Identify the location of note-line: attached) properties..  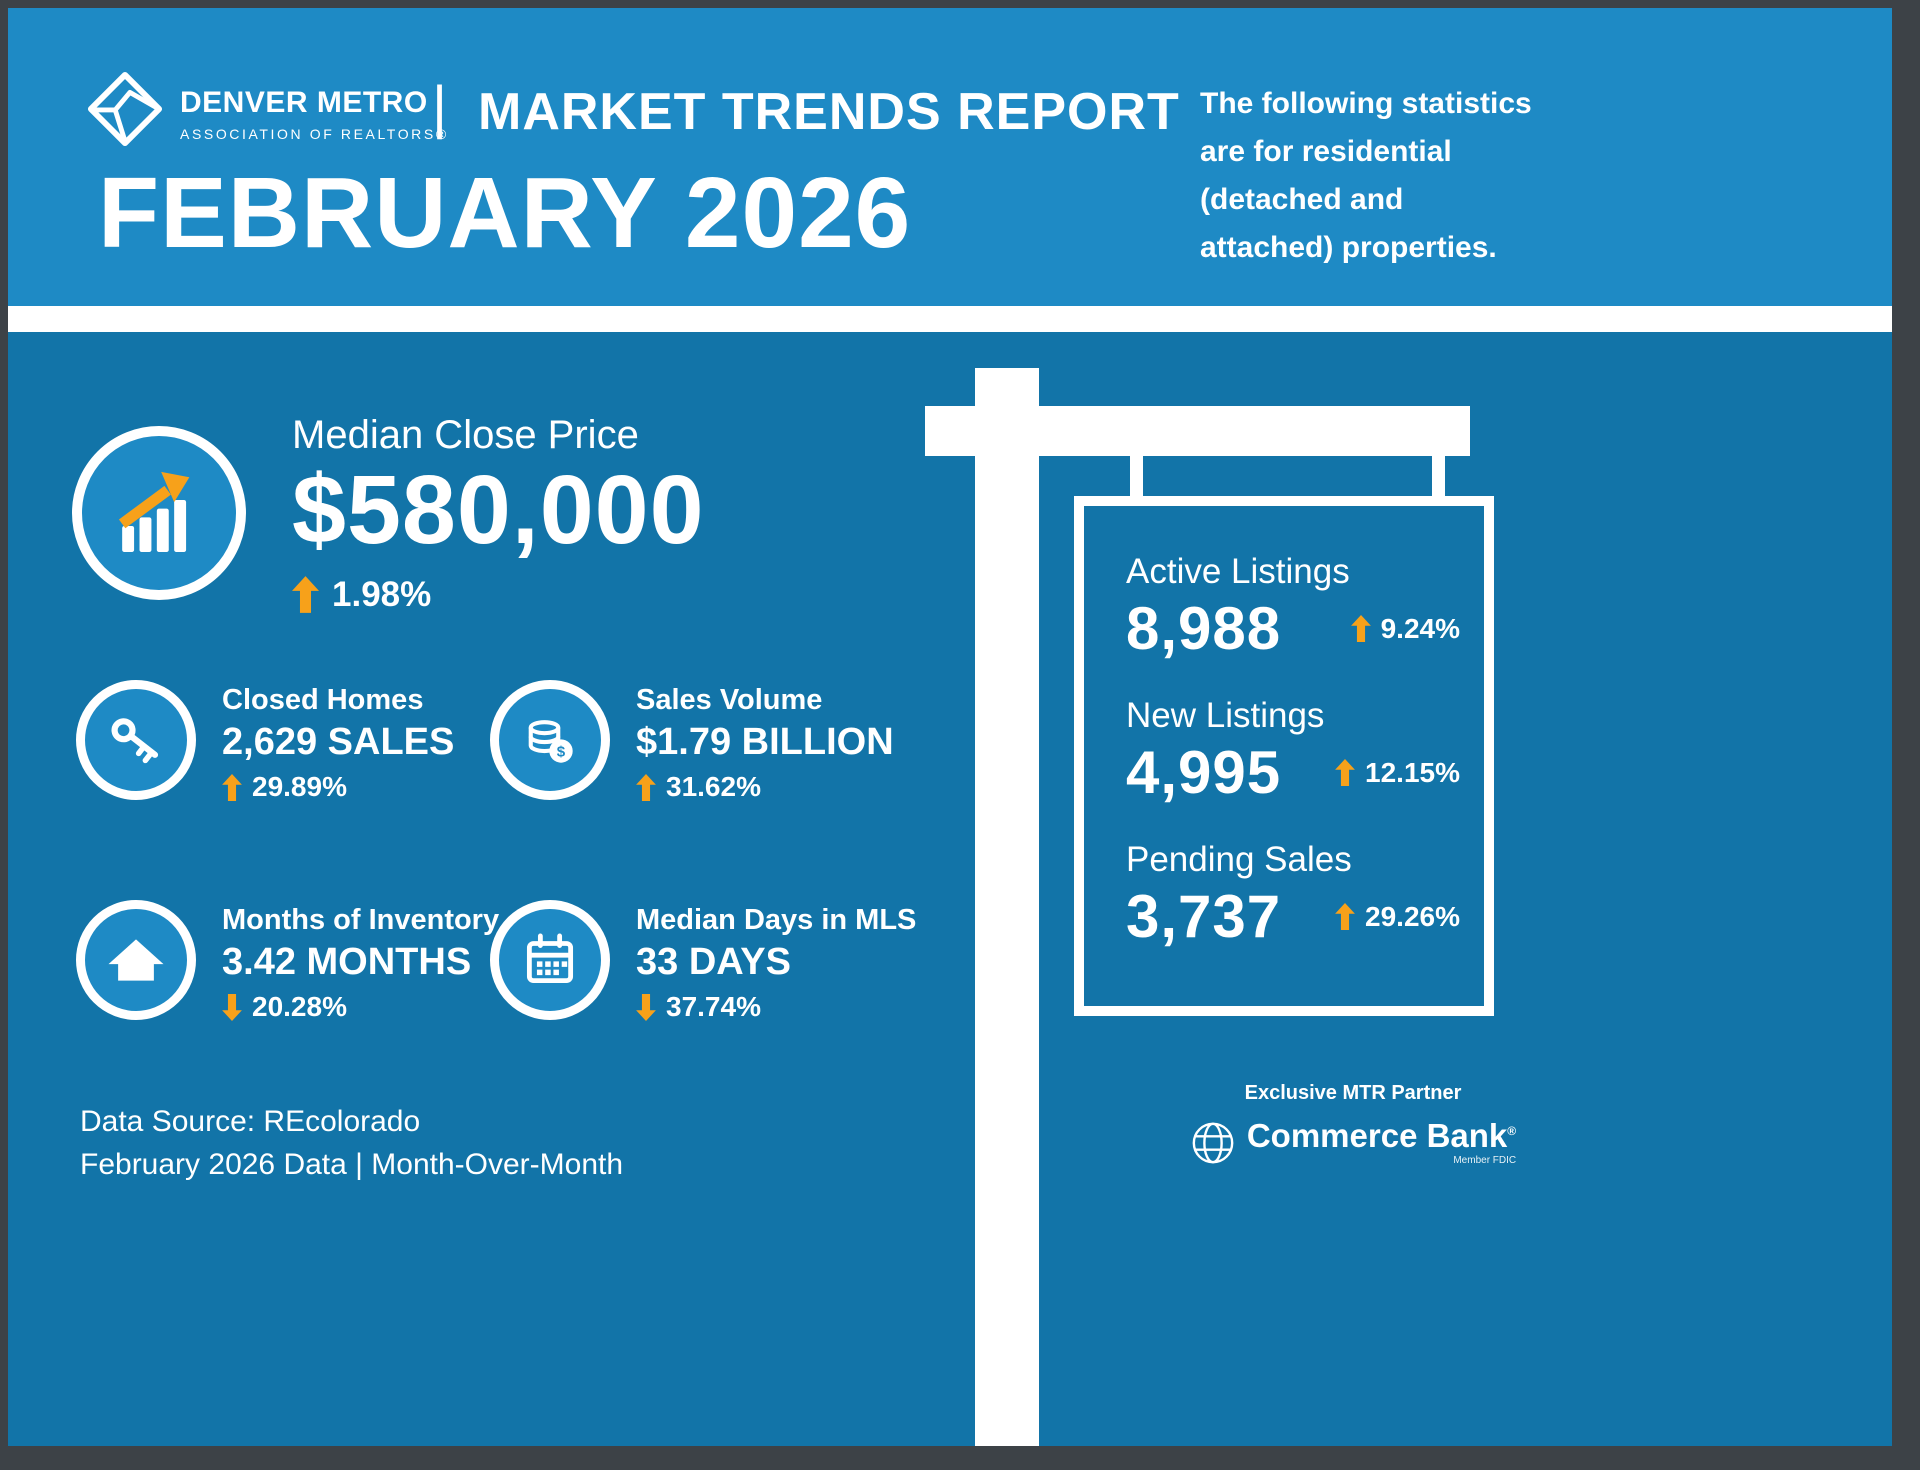
(1348, 247).